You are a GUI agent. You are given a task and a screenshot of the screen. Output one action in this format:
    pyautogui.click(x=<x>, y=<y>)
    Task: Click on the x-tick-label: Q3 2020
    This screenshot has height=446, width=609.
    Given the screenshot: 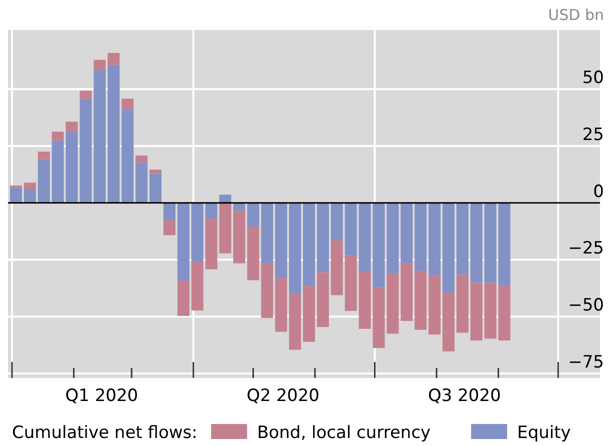 What is the action you would take?
    pyautogui.click(x=464, y=396)
    